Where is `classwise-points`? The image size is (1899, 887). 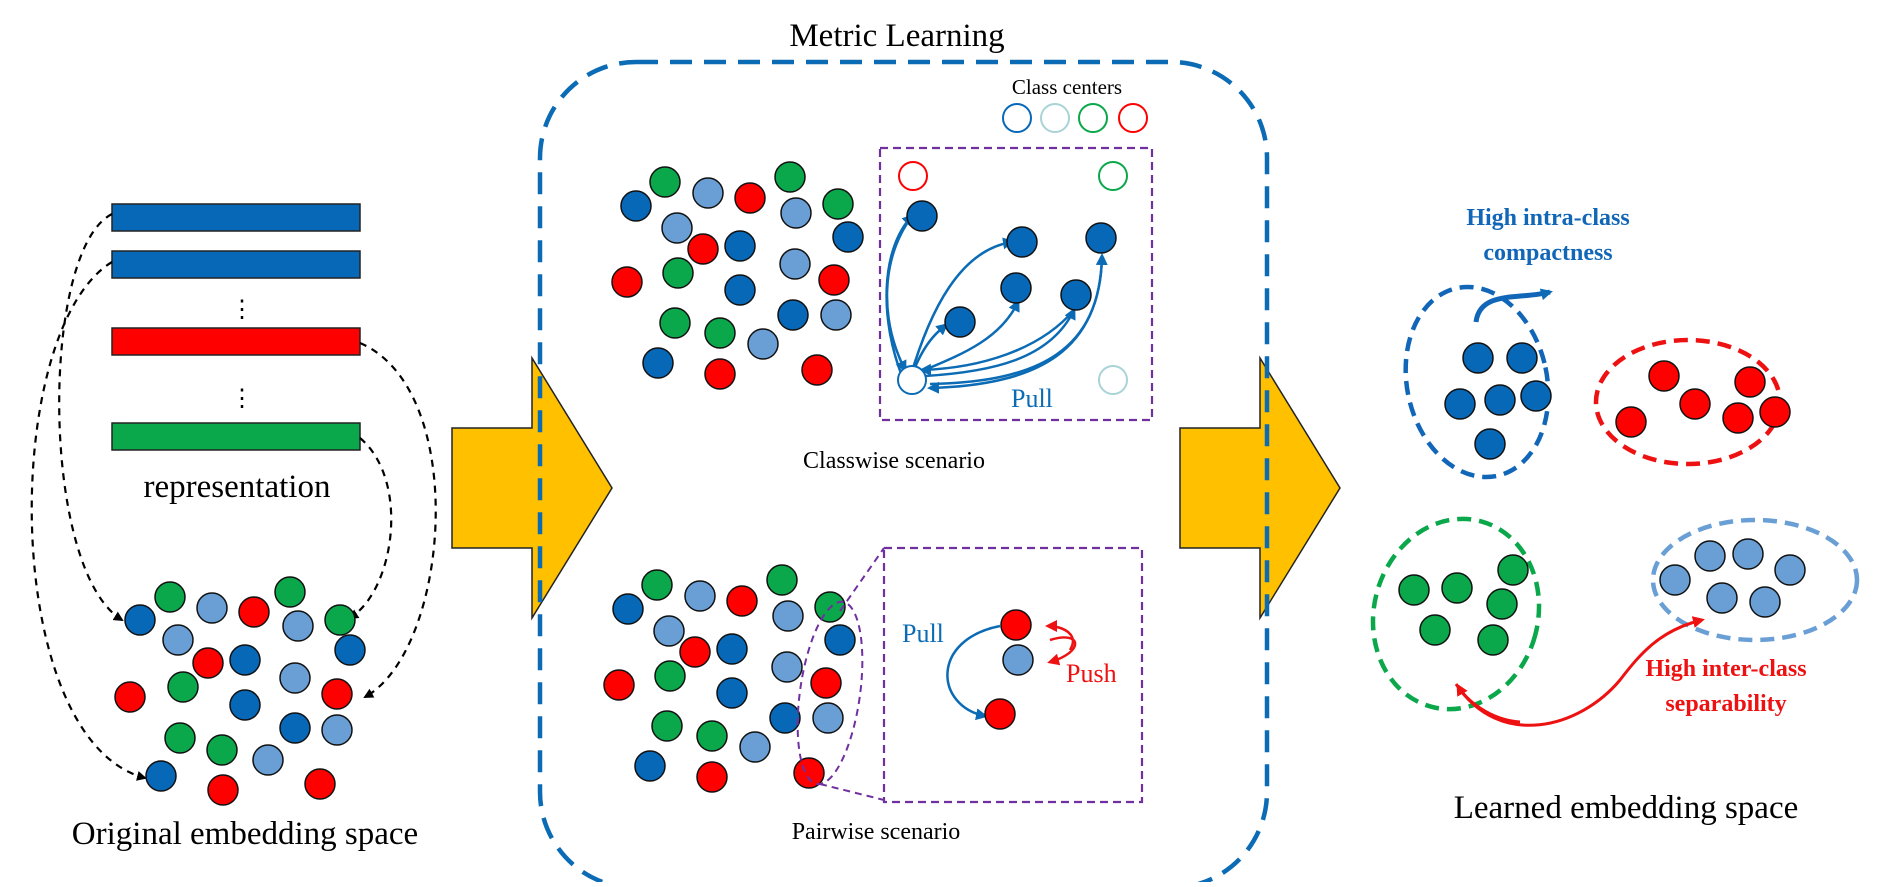
classwise-points is located at coordinates (737, 275).